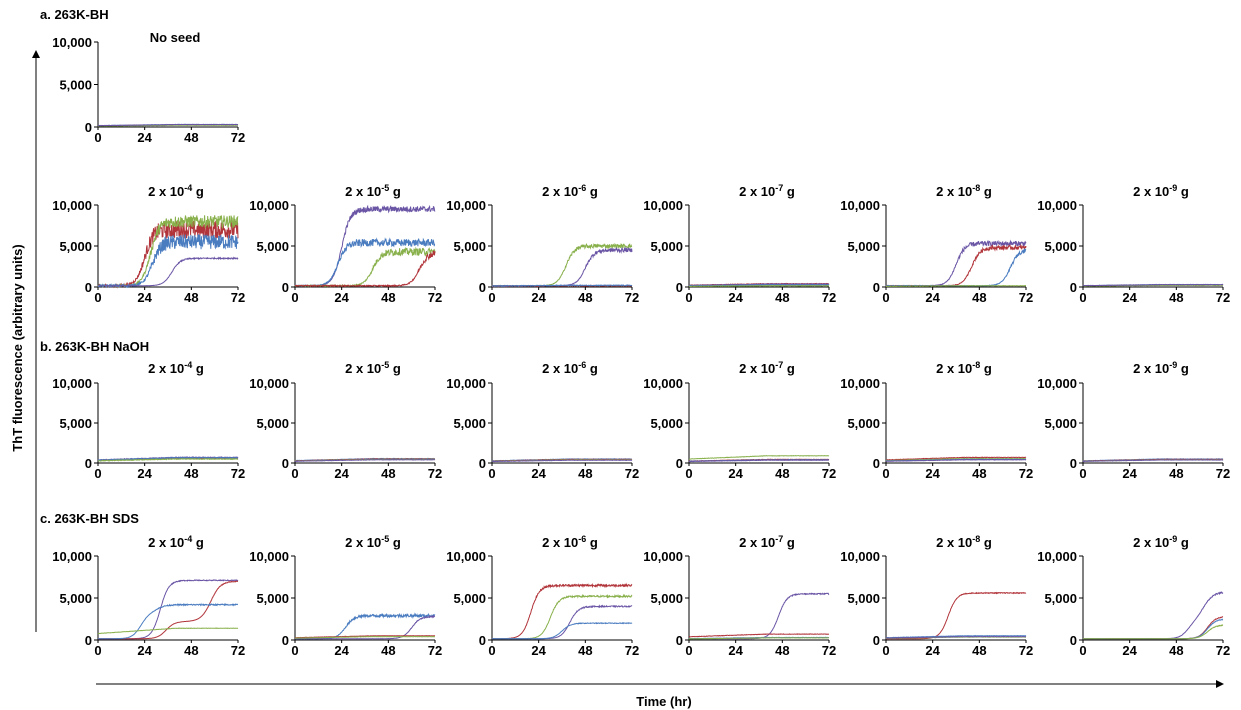 This screenshot has width=1241, height=710. I want to click on panel-title-exponent: -6, so click(582, 539).